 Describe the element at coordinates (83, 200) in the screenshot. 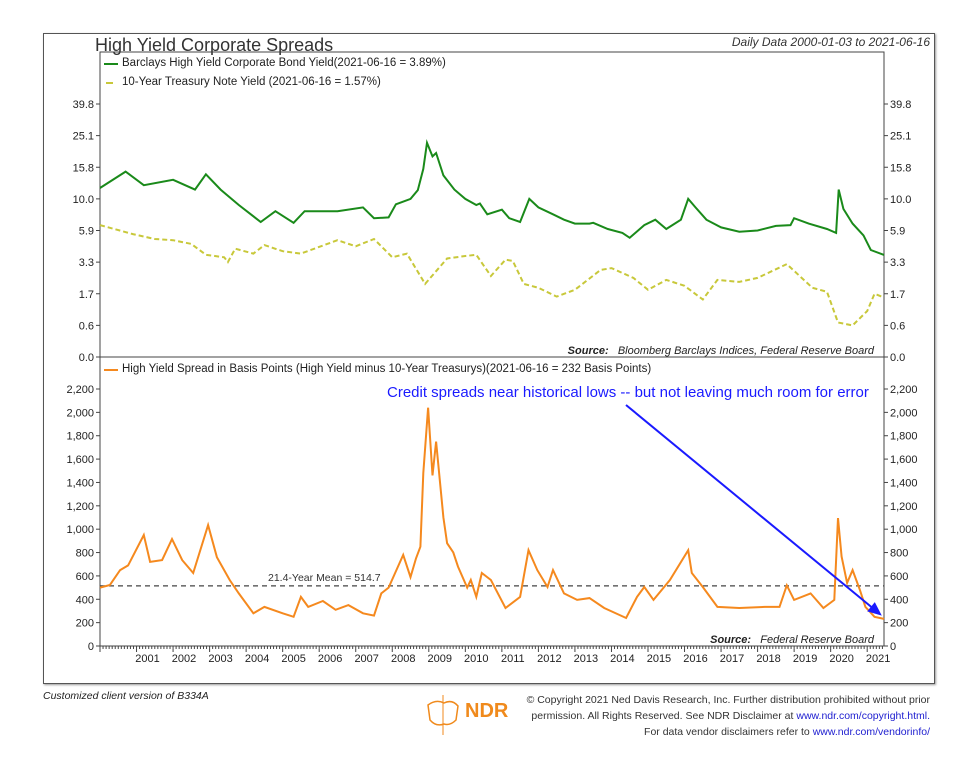

I see `top-ytick-label-left: 10.0` at that location.